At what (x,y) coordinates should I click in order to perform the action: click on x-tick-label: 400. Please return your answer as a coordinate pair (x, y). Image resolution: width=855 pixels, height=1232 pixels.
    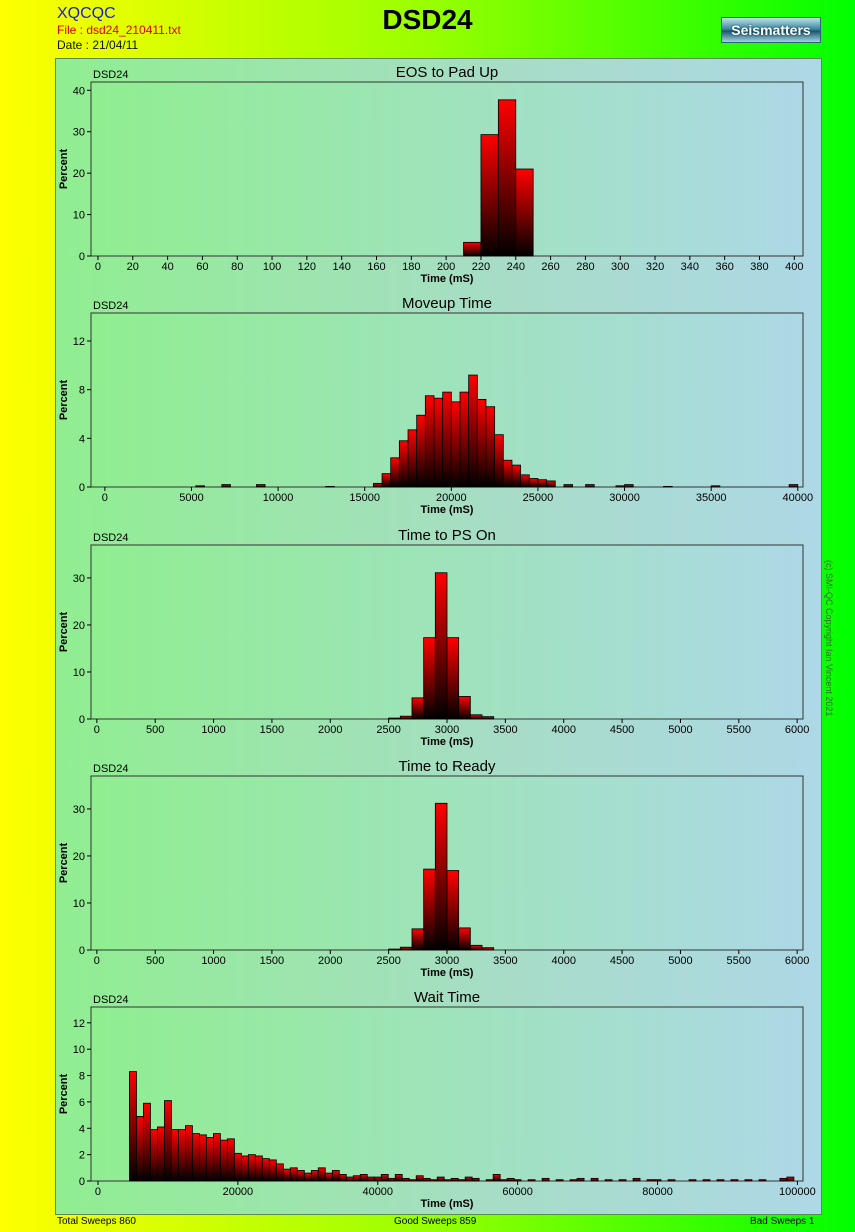
    Looking at the image, I should click on (794, 267).